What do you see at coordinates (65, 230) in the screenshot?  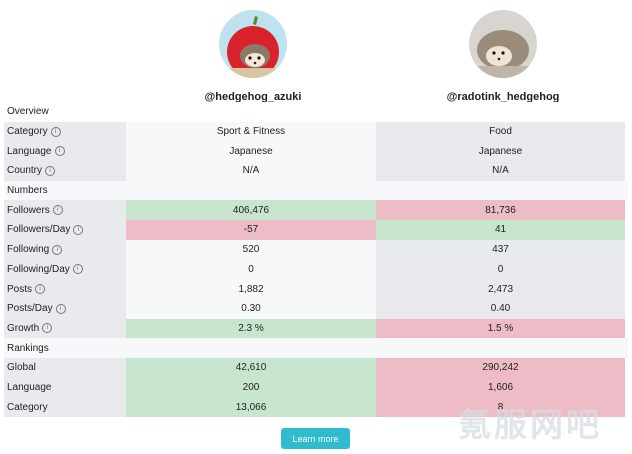 I see `row-label: Followers/Day i` at bounding box center [65, 230].